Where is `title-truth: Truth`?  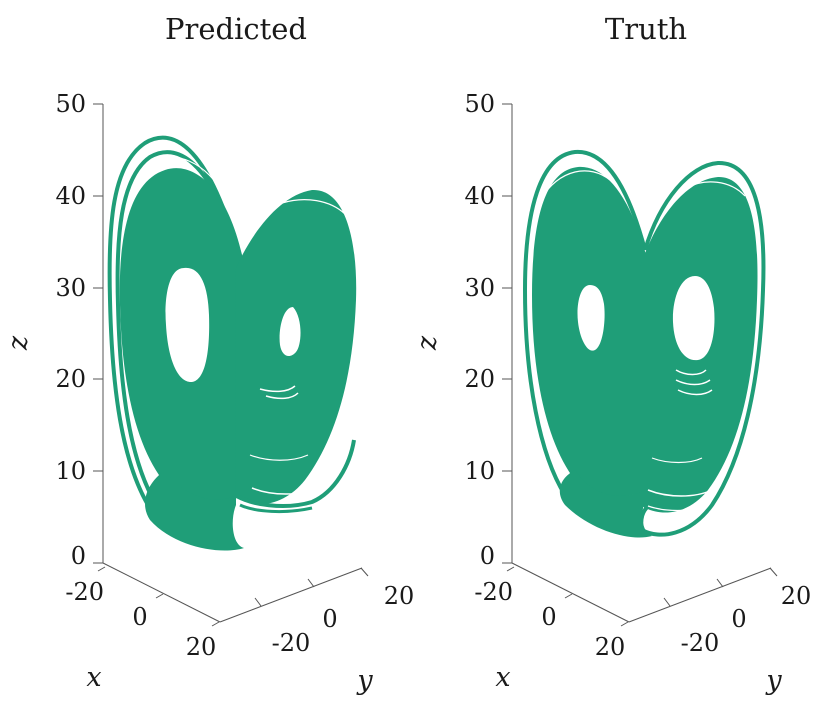 title-truth: Truth is located at coordinates (646, 29).